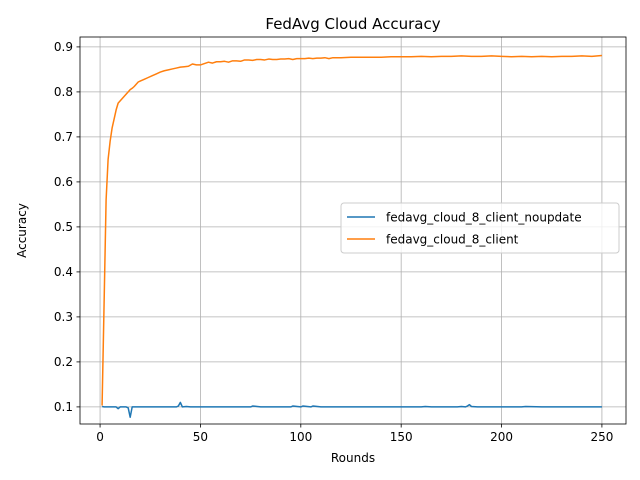 The width and height of the screenshot is (640, 480). What do you see at coordinates (484, 218) in the screenshot?
I see `legend-label-0: fedavg_cloud_8_client_noupdate` at bounding box center [484, 218].